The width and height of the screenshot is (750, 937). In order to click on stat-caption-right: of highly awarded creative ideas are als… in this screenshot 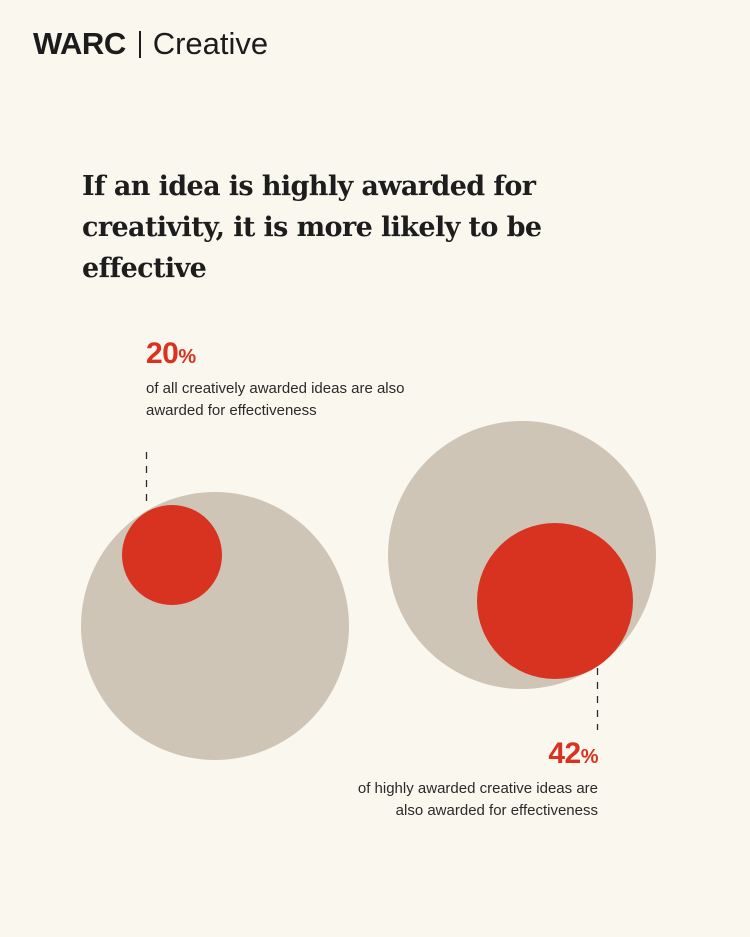, I will do `click(477, 799)`.